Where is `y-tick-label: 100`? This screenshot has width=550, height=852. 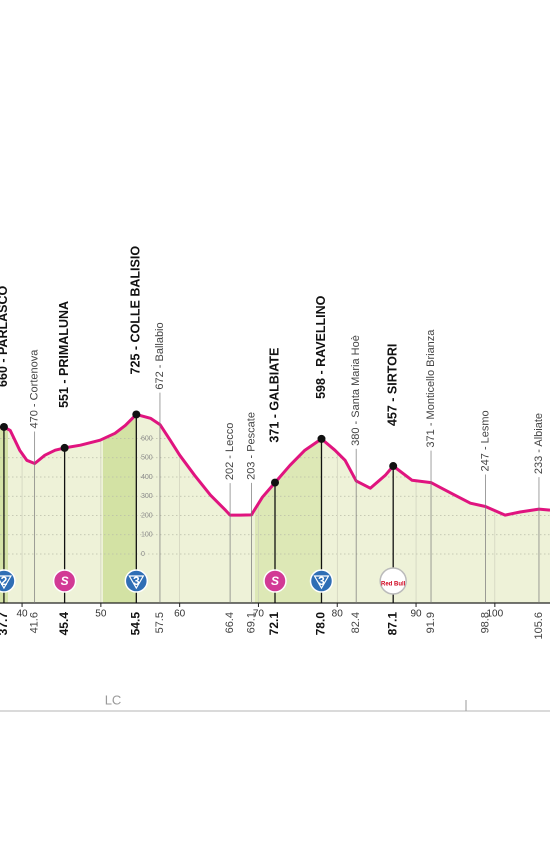 y-tick-label: 100 is located at coordinates (147, 535).